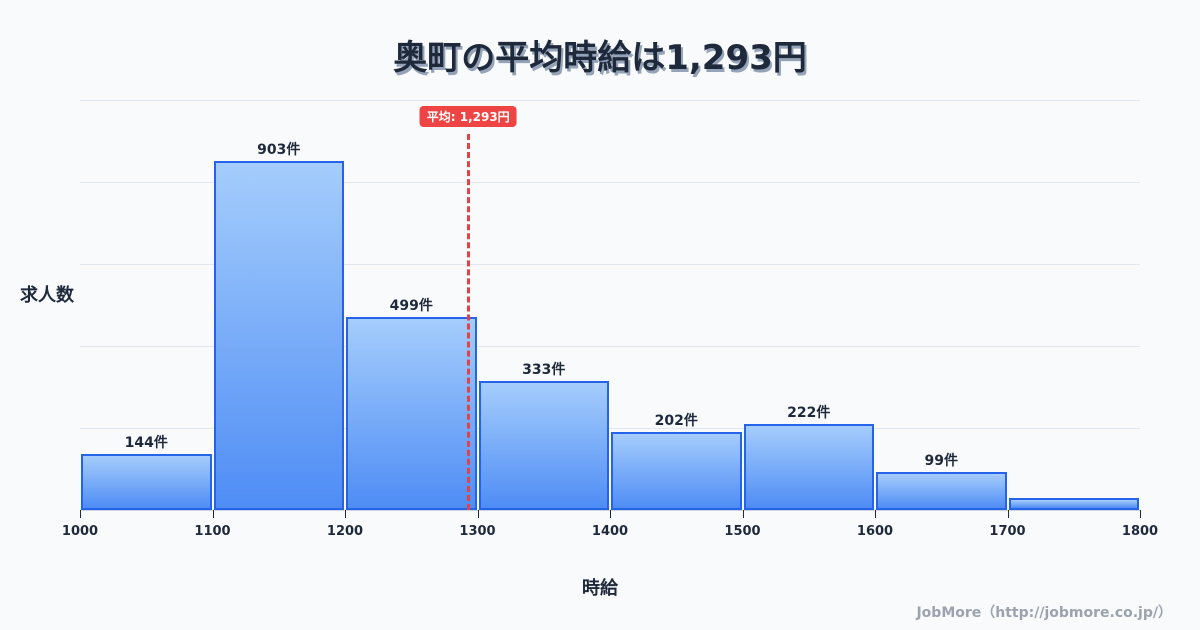 The width and height of the screenshot is (1200, 630). What do you see at coordinates (212, 531) in the screenshot?
I see `x-tick-label: 1100` at bounding box center [212, 531].